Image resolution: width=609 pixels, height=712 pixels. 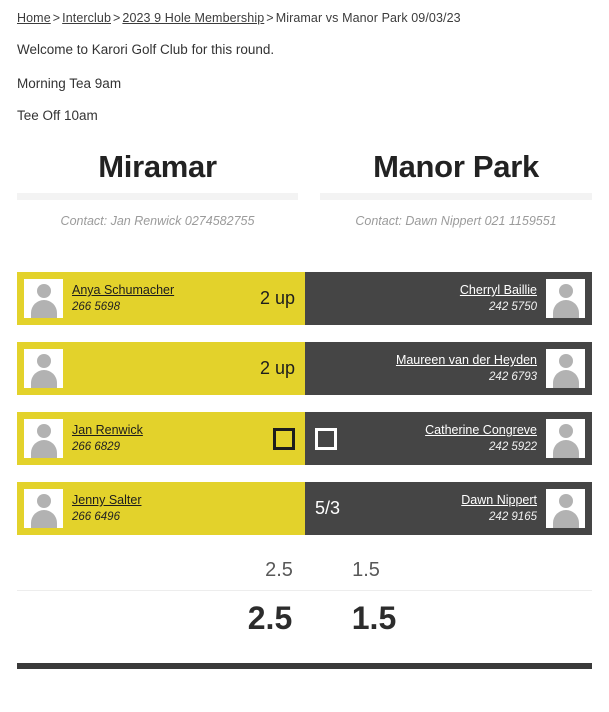 What do you see at coordinates (86, 18) in the screenshot?
I see `breadcrumb-link-interclub: Interclub` at bounding box center [86, 18].